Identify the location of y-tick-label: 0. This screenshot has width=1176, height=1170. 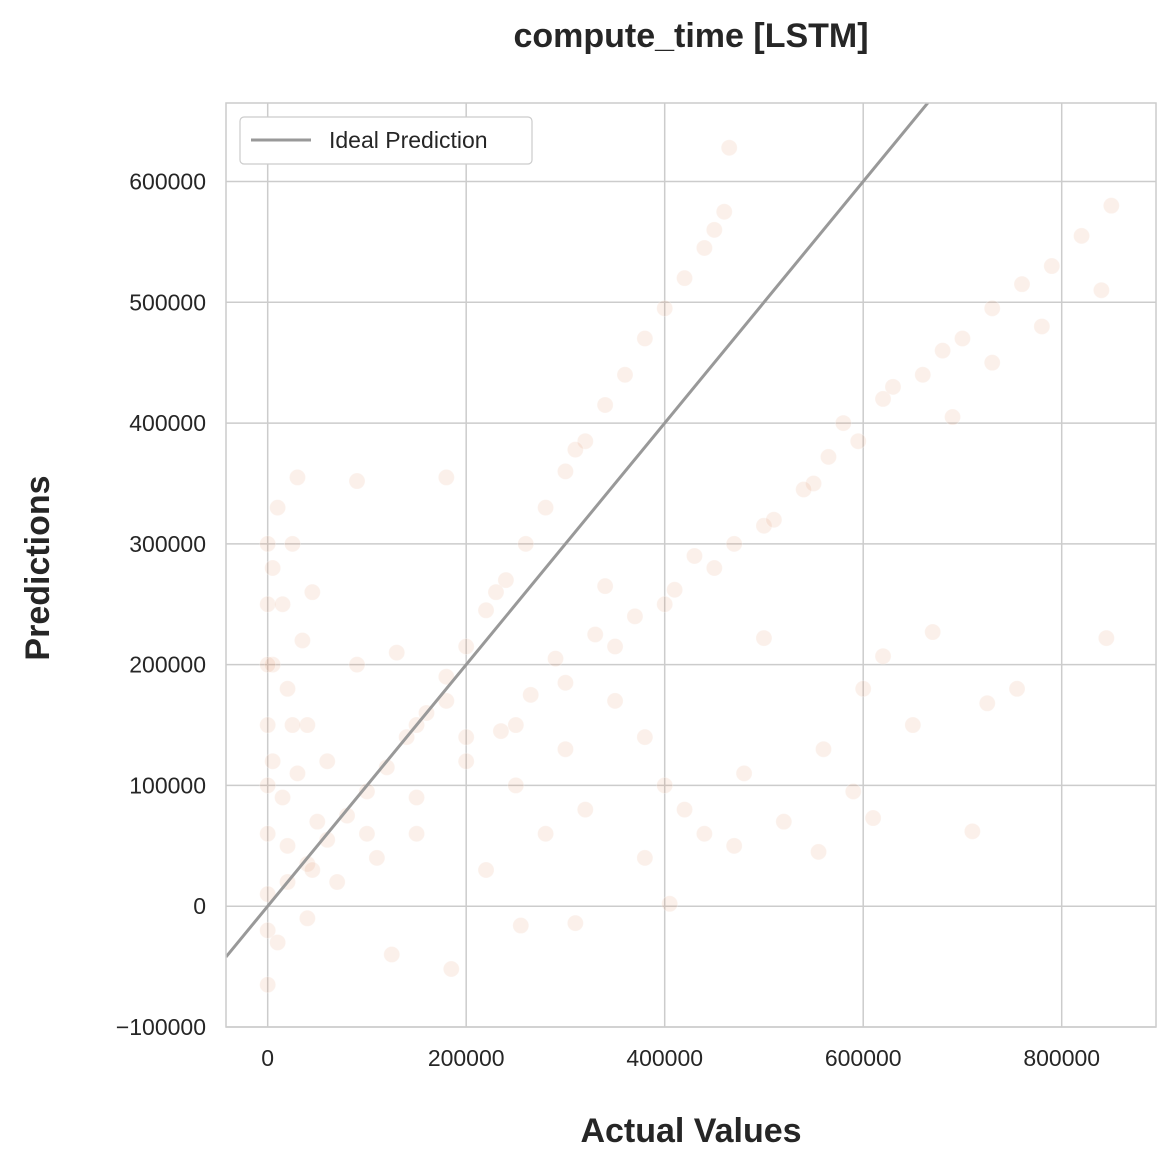
(199, 906).